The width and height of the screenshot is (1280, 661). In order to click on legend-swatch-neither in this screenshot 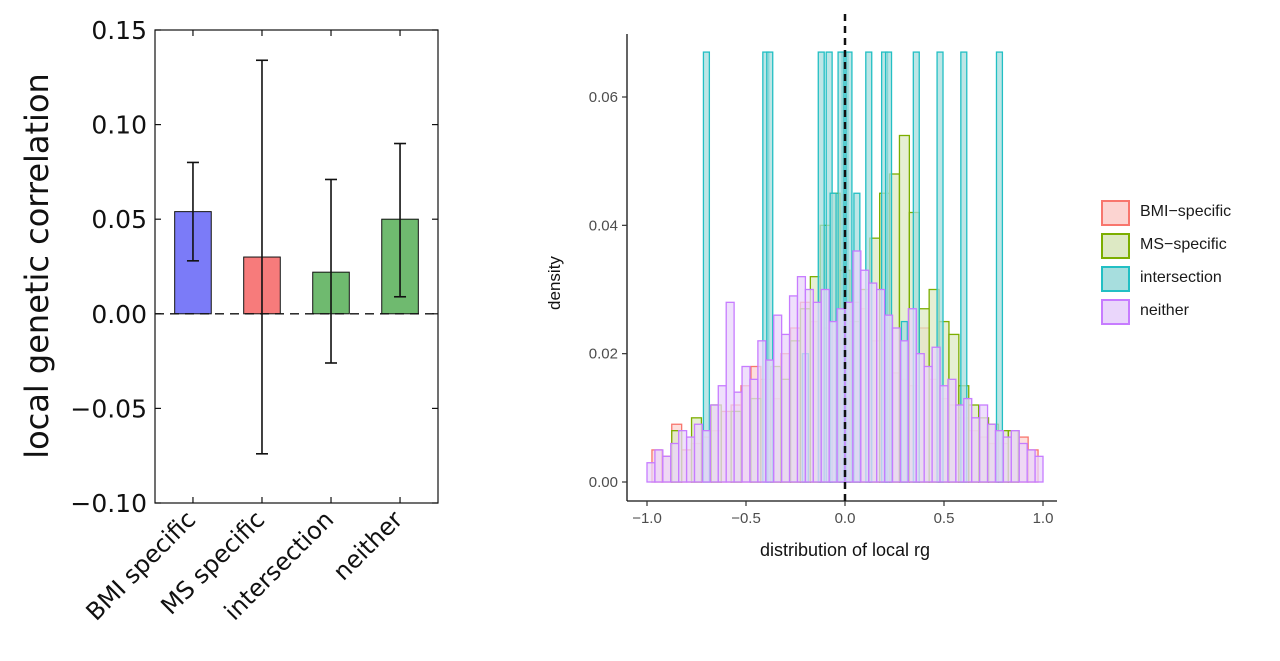, I will do `click(1115, 312)`.